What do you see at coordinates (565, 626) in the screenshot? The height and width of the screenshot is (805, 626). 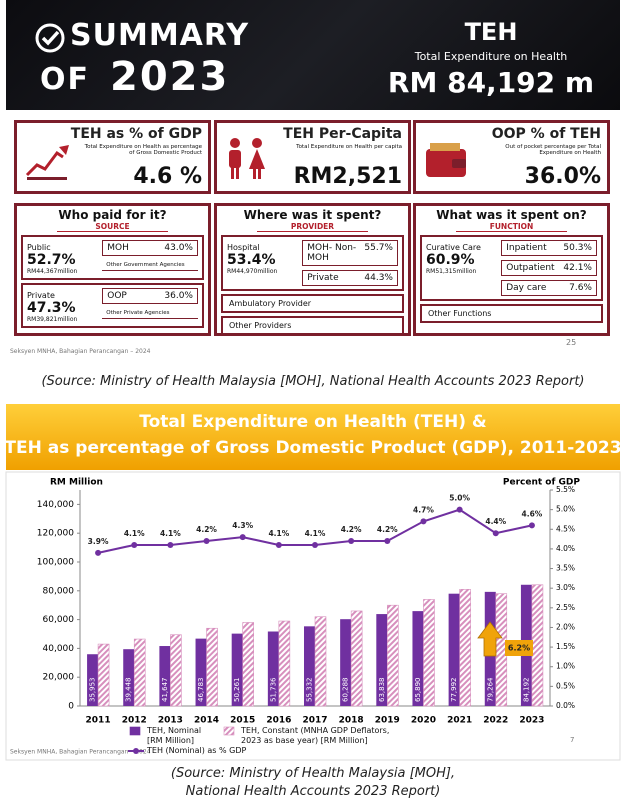 I see `y2-tick-label: 2.0%` at bounding box center [565, 626].